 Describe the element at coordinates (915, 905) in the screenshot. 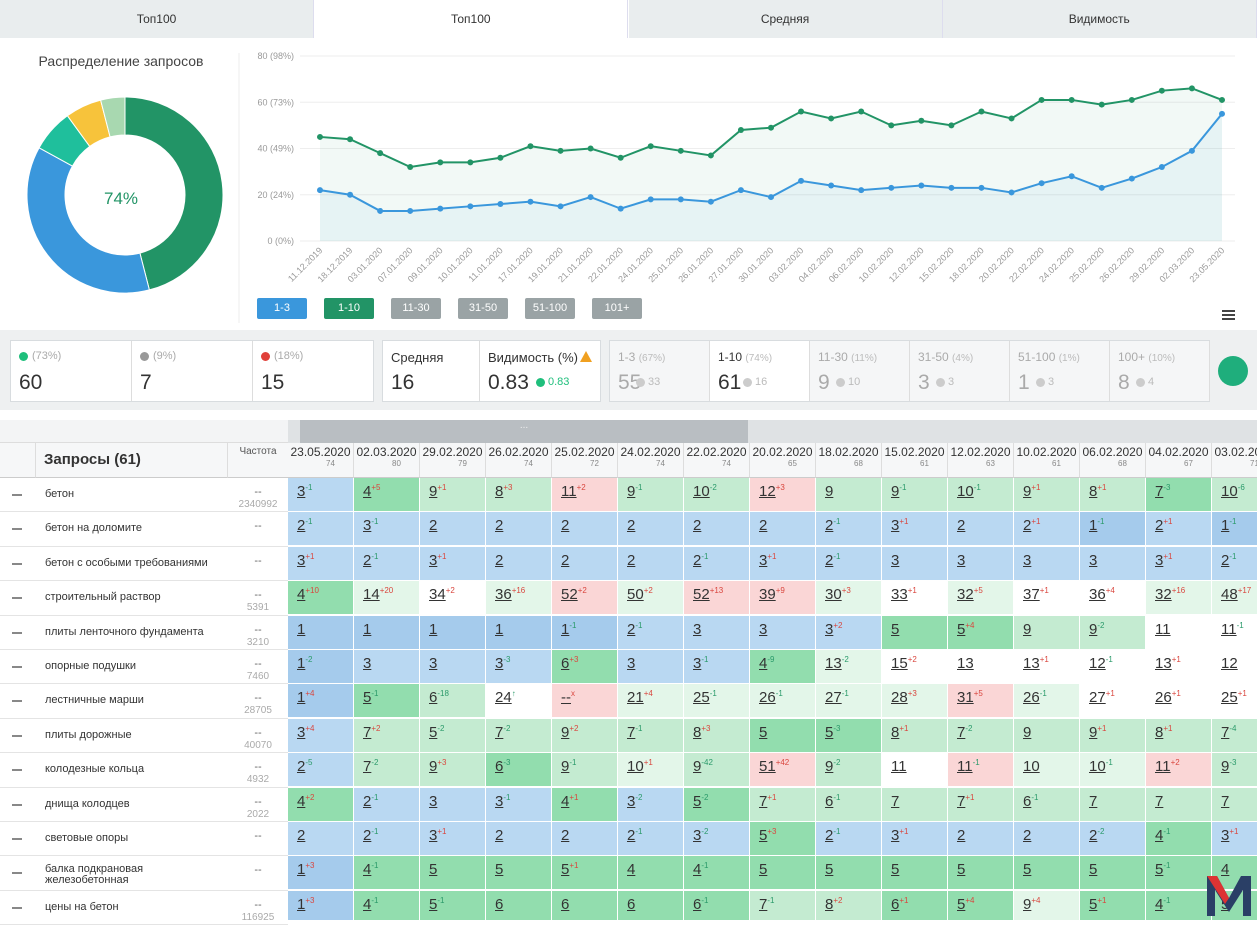

I see `position-cell: 6+1` at that location.